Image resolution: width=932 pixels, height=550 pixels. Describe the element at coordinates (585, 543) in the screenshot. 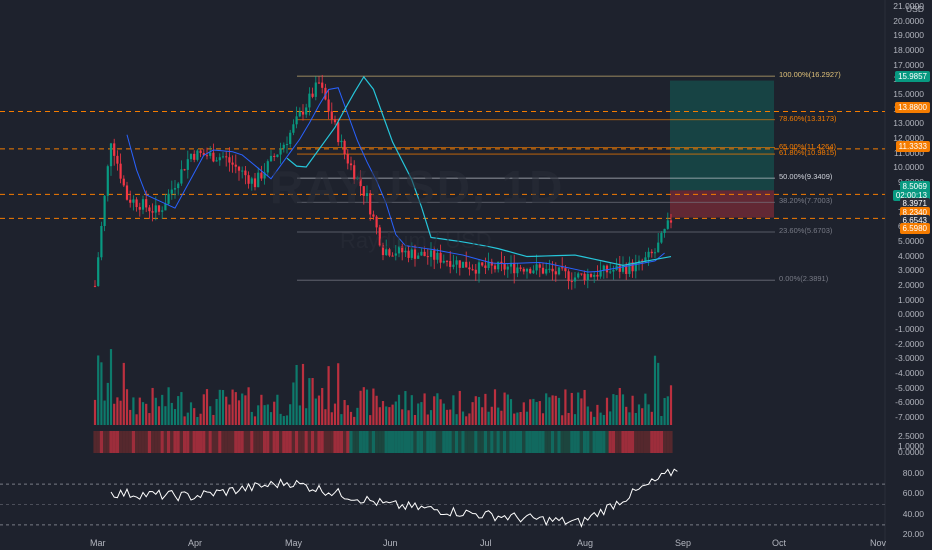

I see `month-label: Aug` at that location.